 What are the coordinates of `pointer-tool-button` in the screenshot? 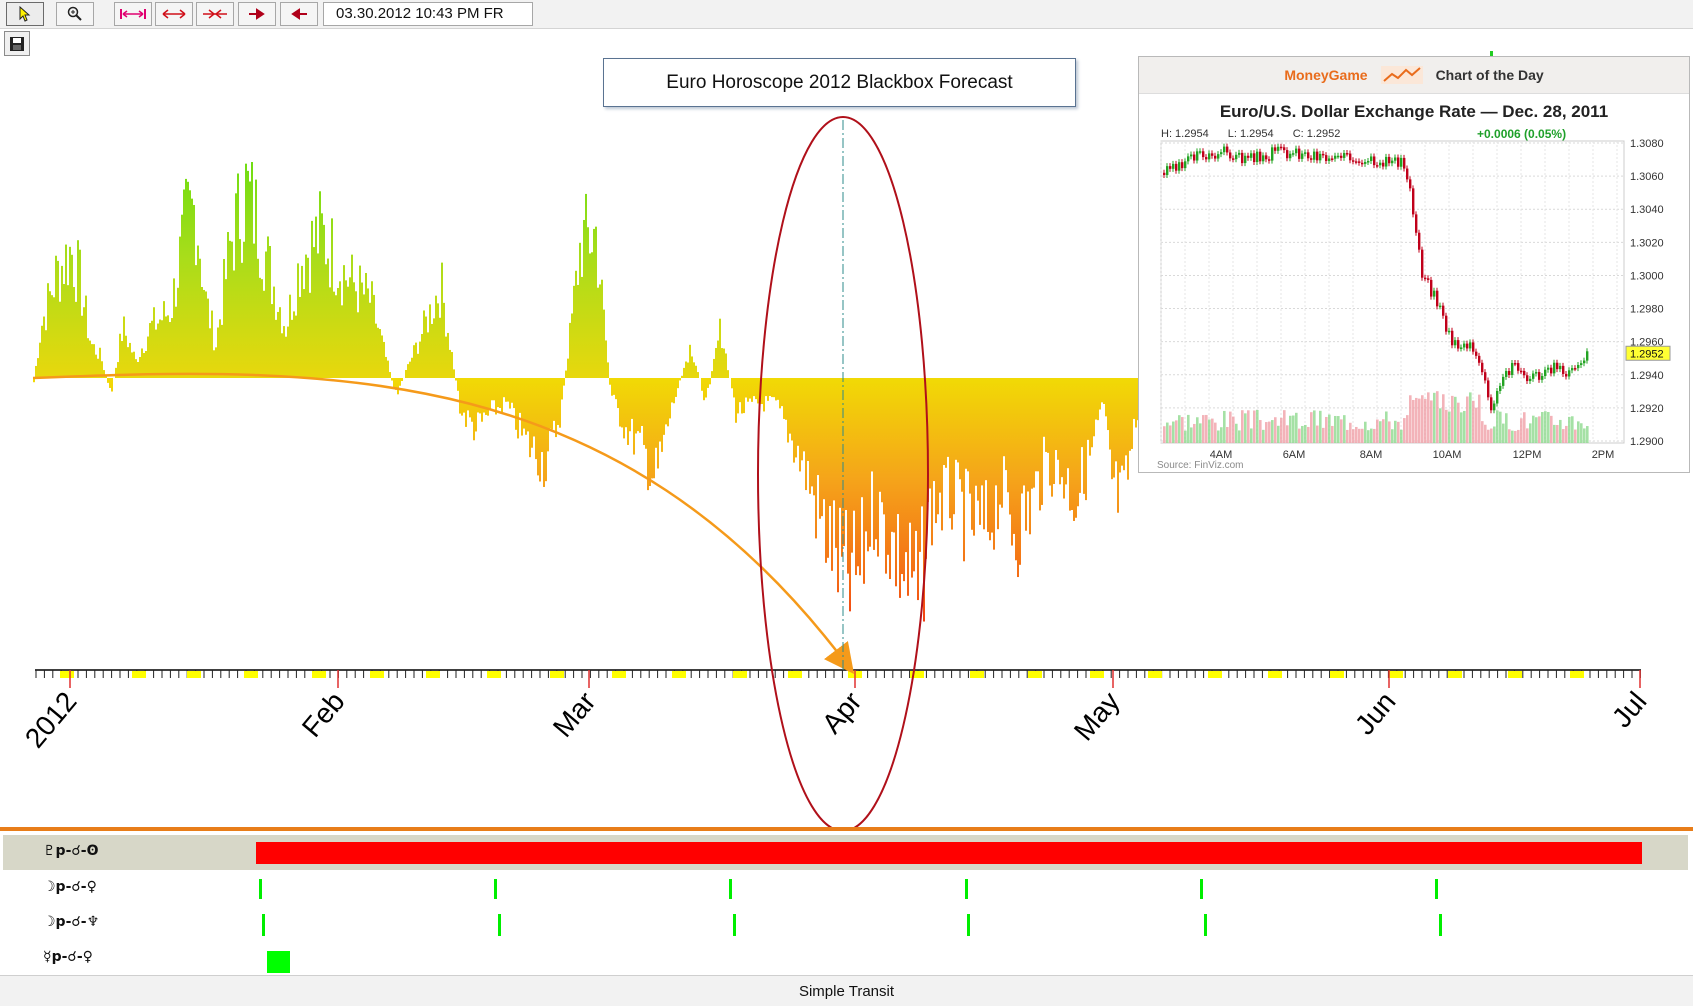 It's located at (25, 14).